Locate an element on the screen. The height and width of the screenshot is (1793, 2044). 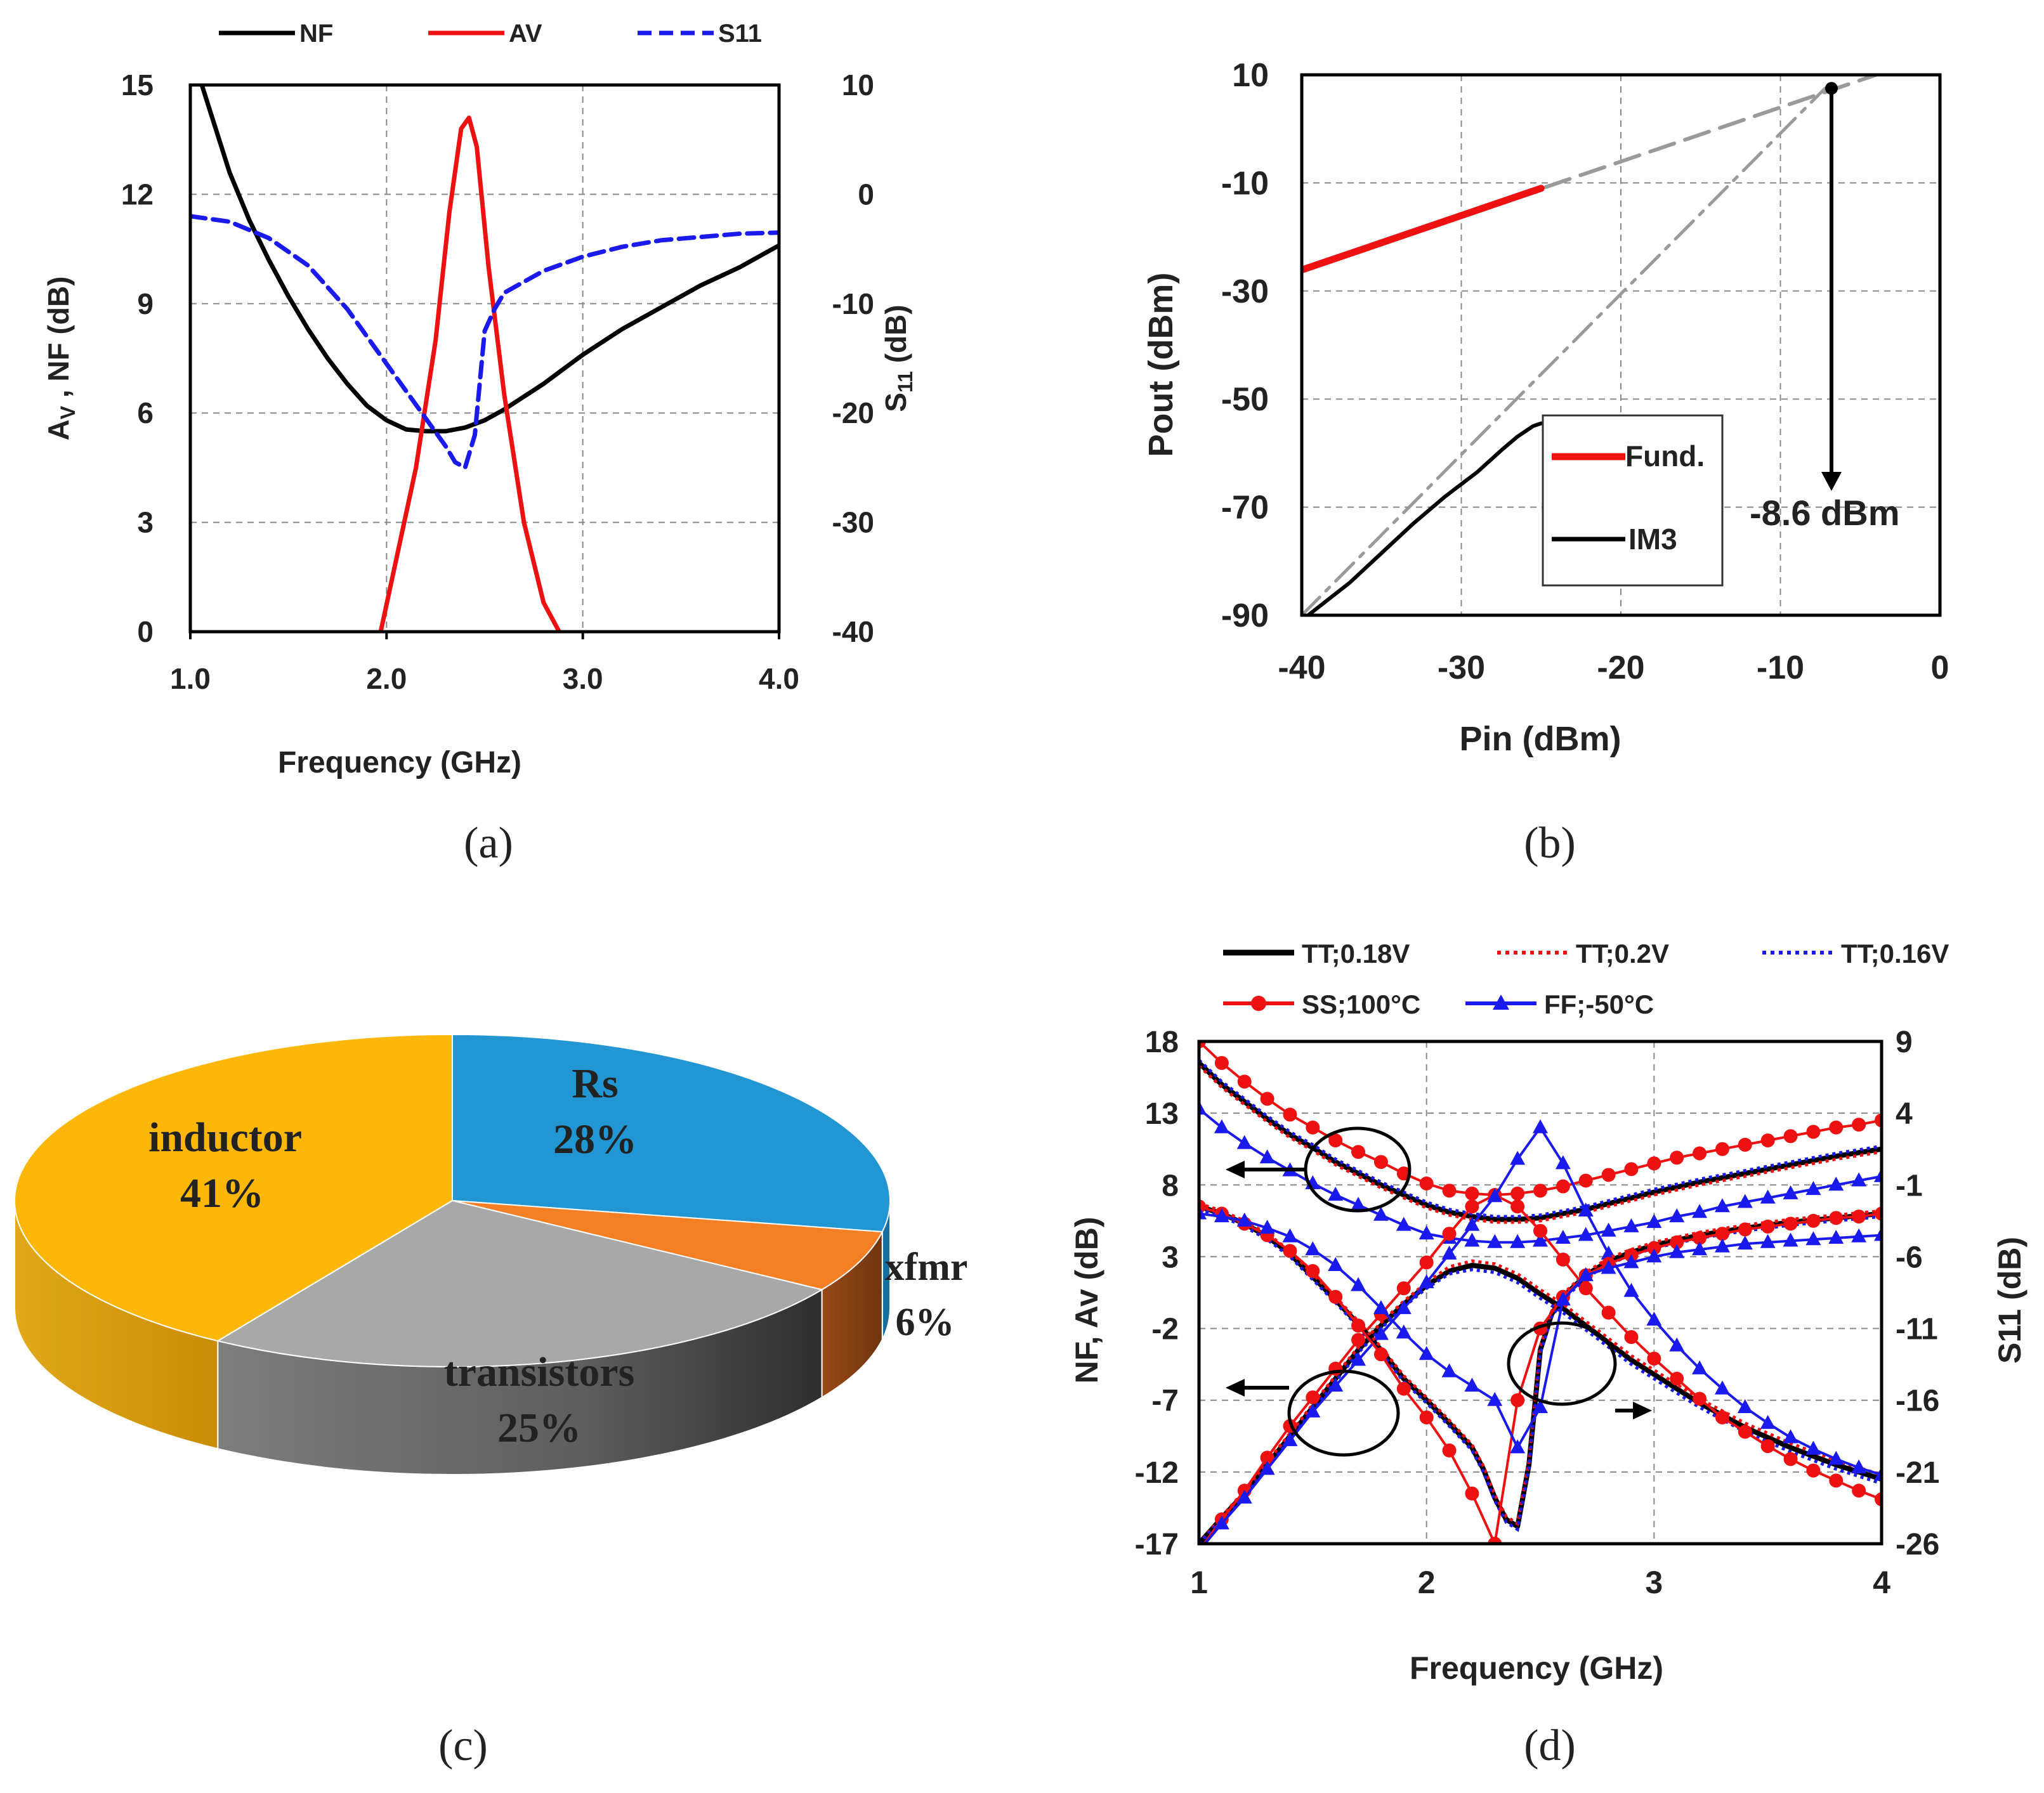
legend-label-tt-0-16v: TT;0.16V is located at coordinates (1895, 953).